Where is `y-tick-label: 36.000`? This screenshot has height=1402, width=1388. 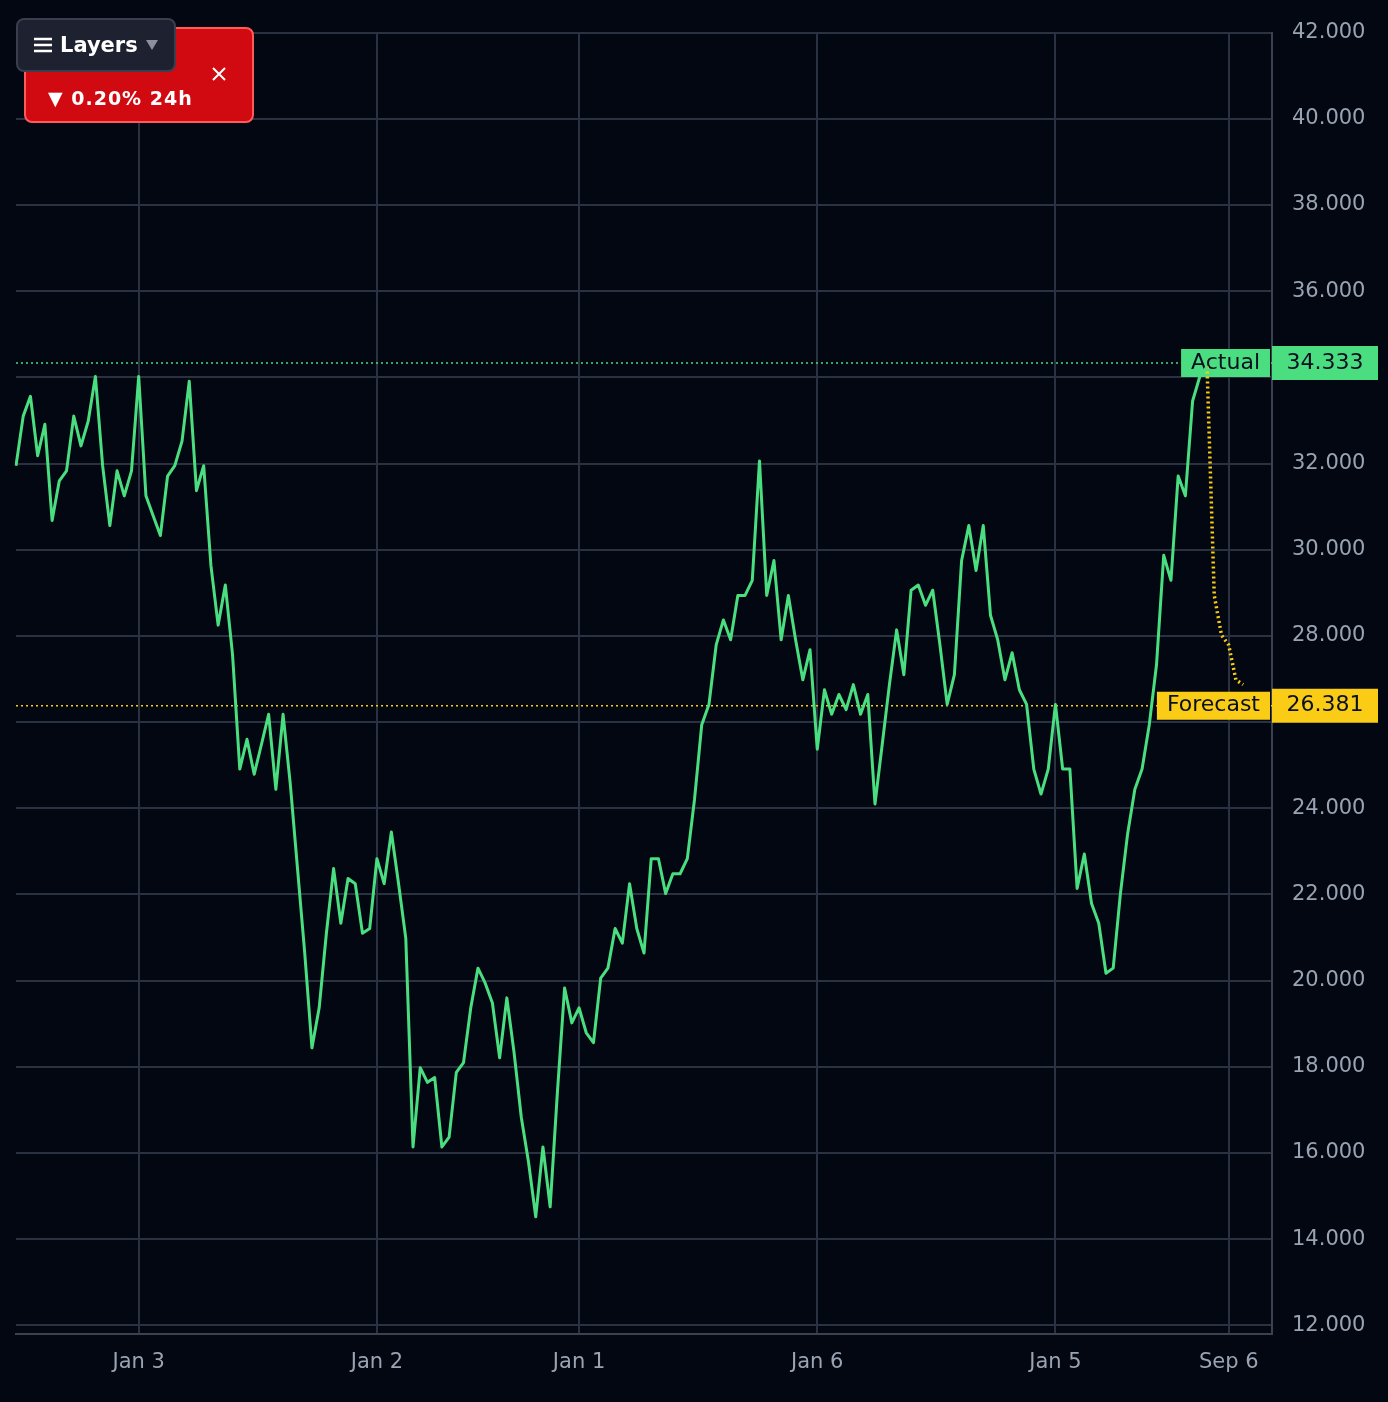 y-tick-label: 36.000 is located at coordinates (1329, 289).